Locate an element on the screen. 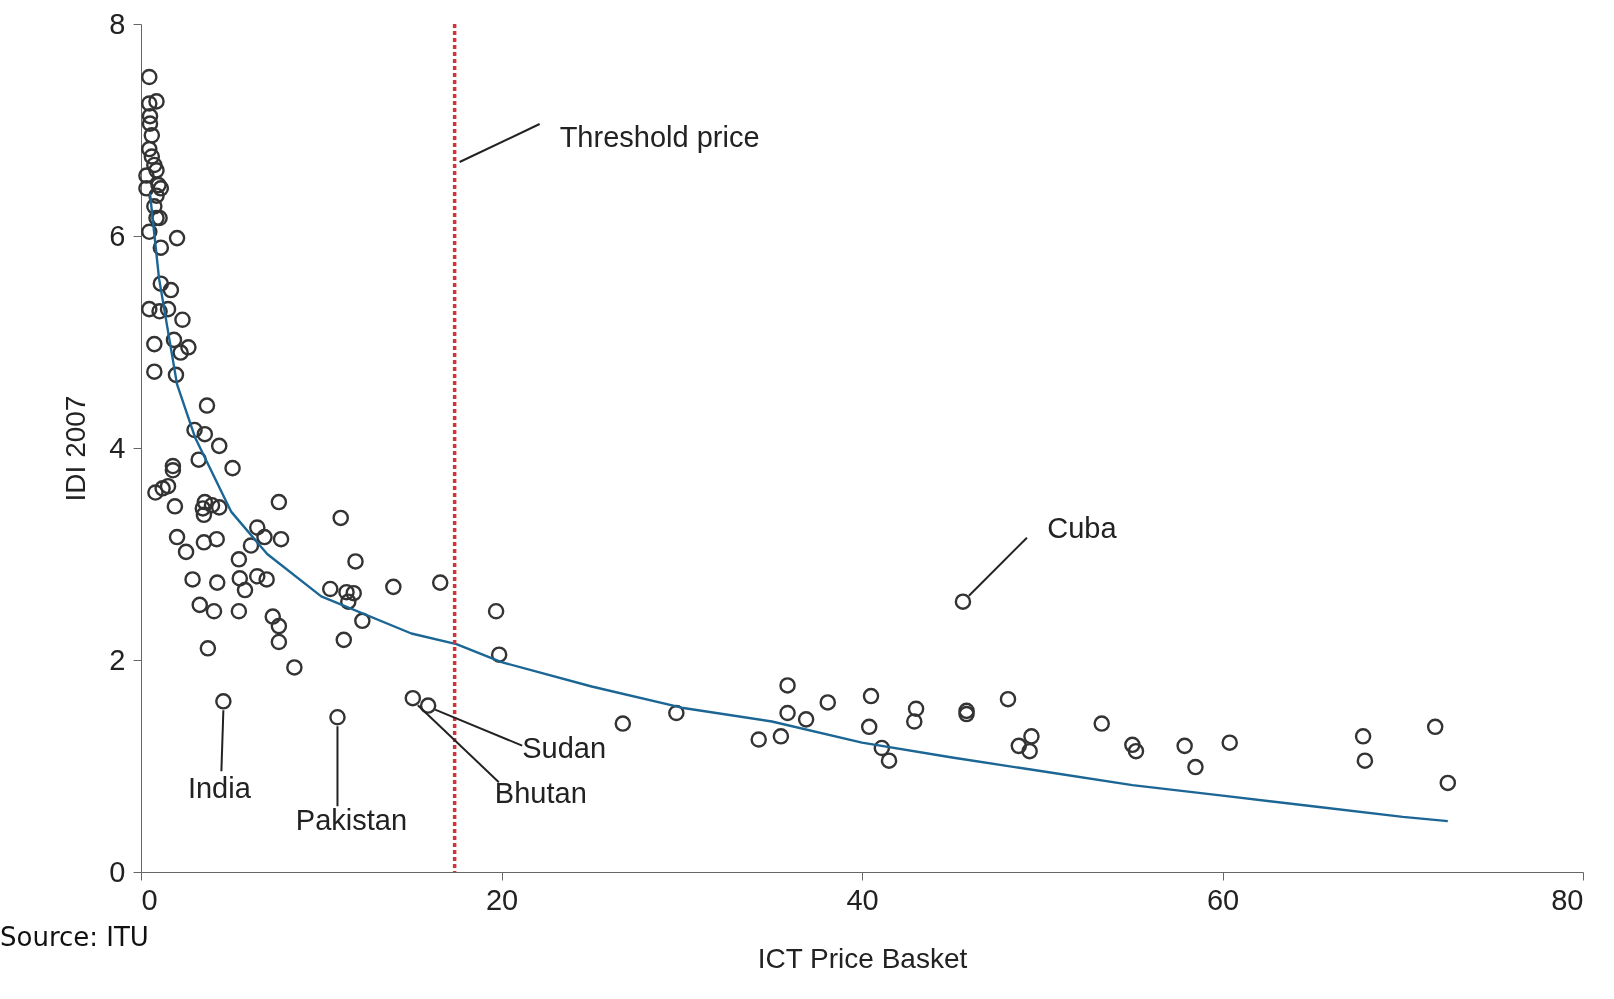 The image size is (1614, 999). annotation: Sudan is located at coordinates (564, 747).